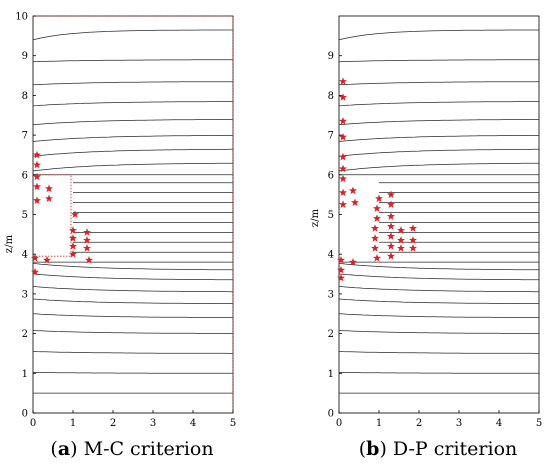 The image size is (550, 470). I want to click on panel-b-caption: (b) D-P criterion, so click(438, 449).